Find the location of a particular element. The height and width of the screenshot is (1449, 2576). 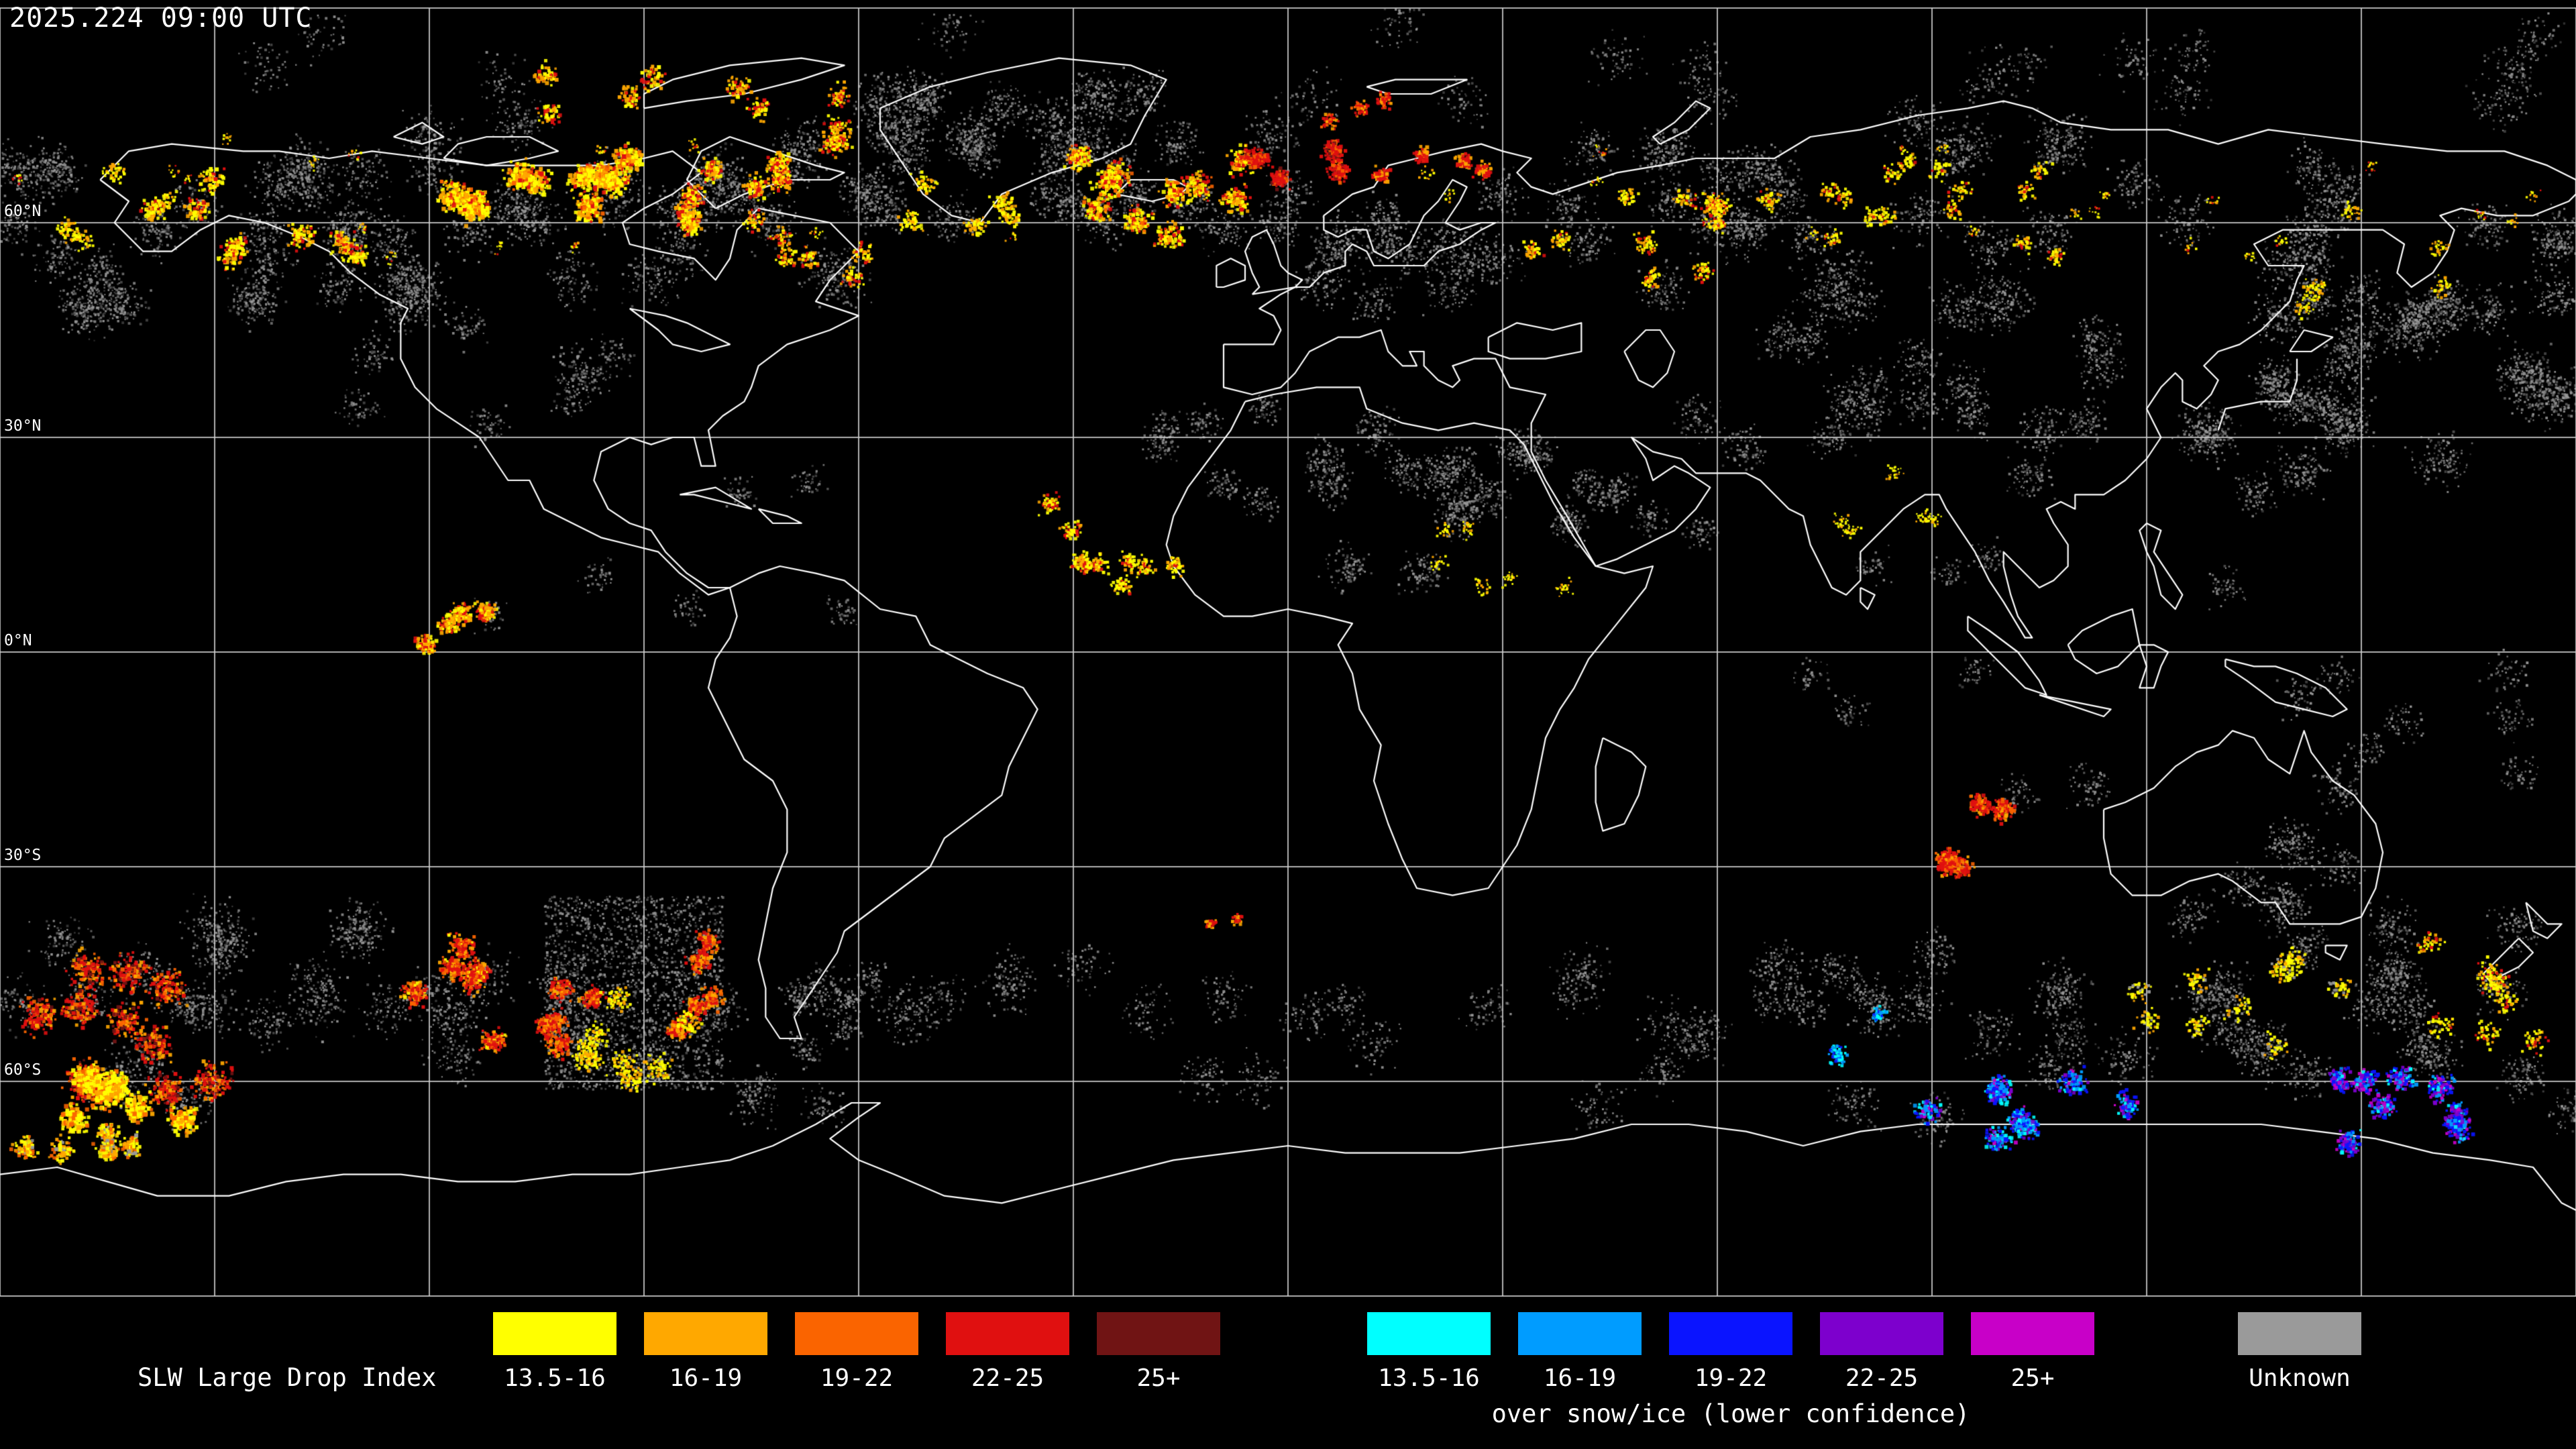

timestamp: 2025.224 09:00 UTC is located at coordinates (161, 18).